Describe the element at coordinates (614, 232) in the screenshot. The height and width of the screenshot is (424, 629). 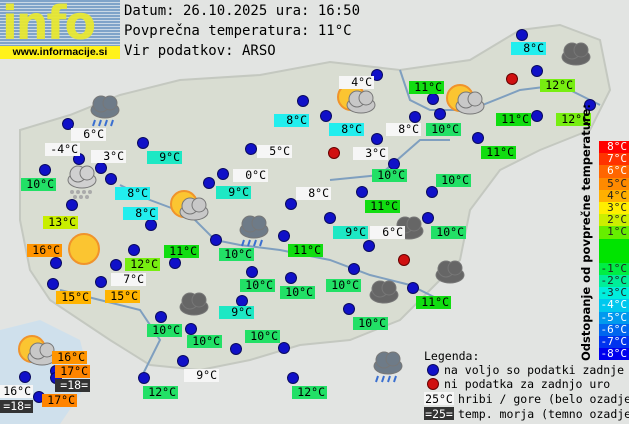
I see `scale-row: 1°C` at that location.